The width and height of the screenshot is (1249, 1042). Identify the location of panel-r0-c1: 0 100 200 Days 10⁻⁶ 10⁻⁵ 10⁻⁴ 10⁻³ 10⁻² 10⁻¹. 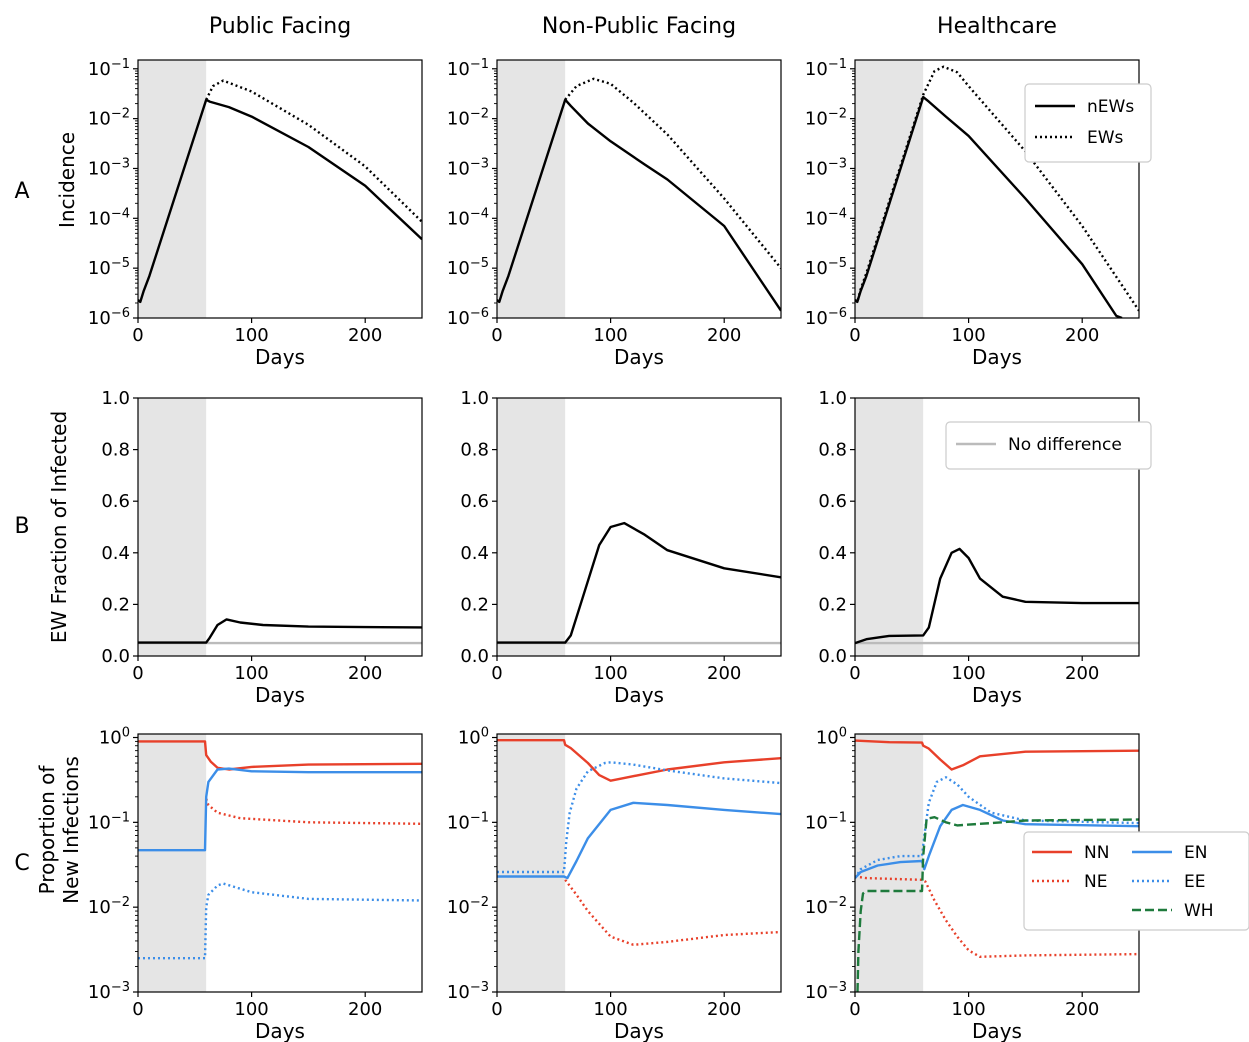
(614, 213).